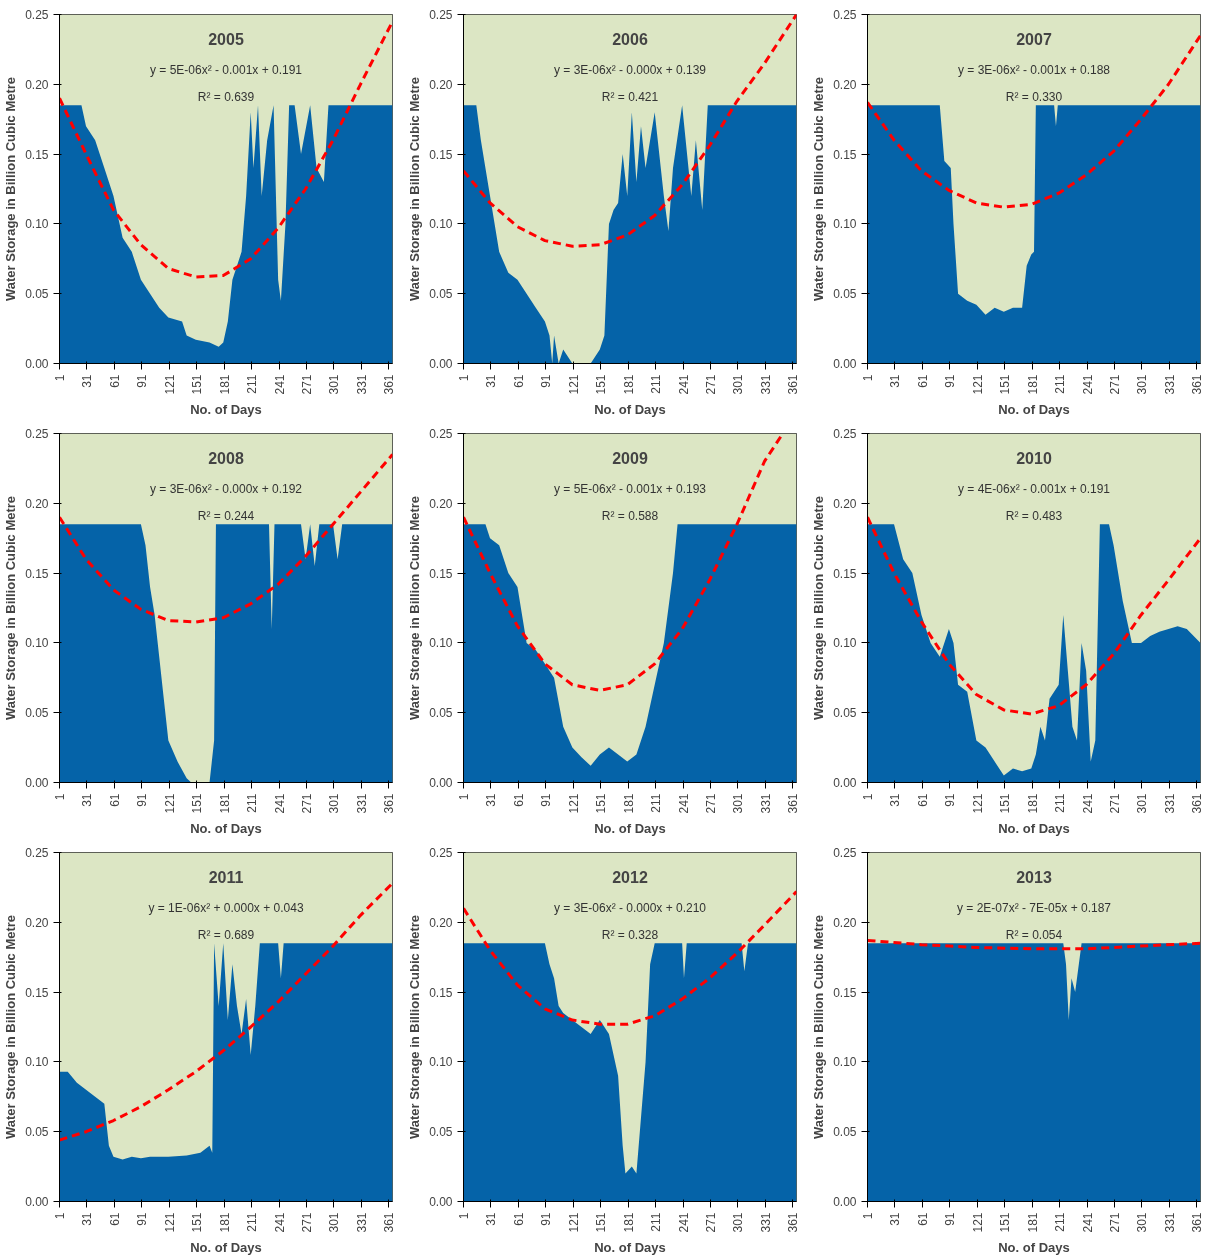 The image size is (1213, 1258). I want to click on annotation: y = 3E-06x² - 0.000x + 0.210, so click(630, 908).